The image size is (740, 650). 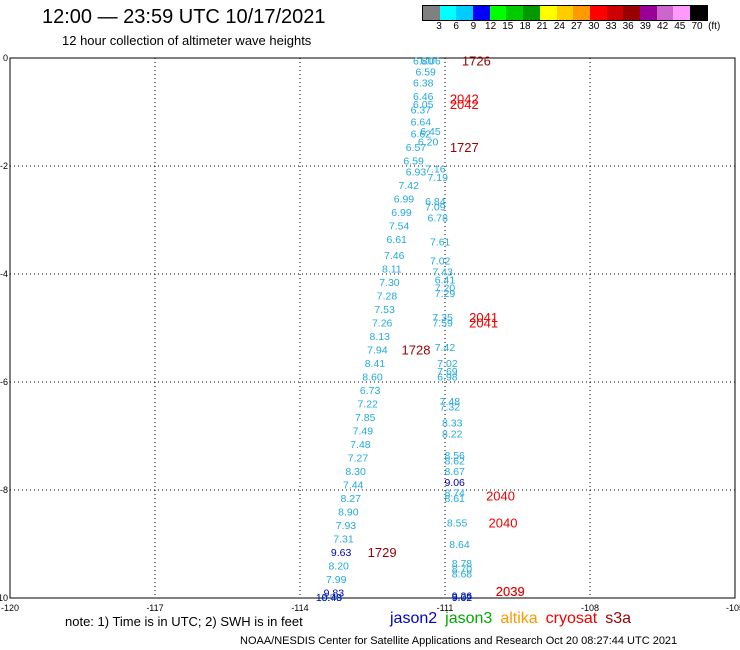 What do you see at coordinates (331, 598) in the screenshot?
I see `wave-height-value: 8.79` at bounding box center [331, 598].